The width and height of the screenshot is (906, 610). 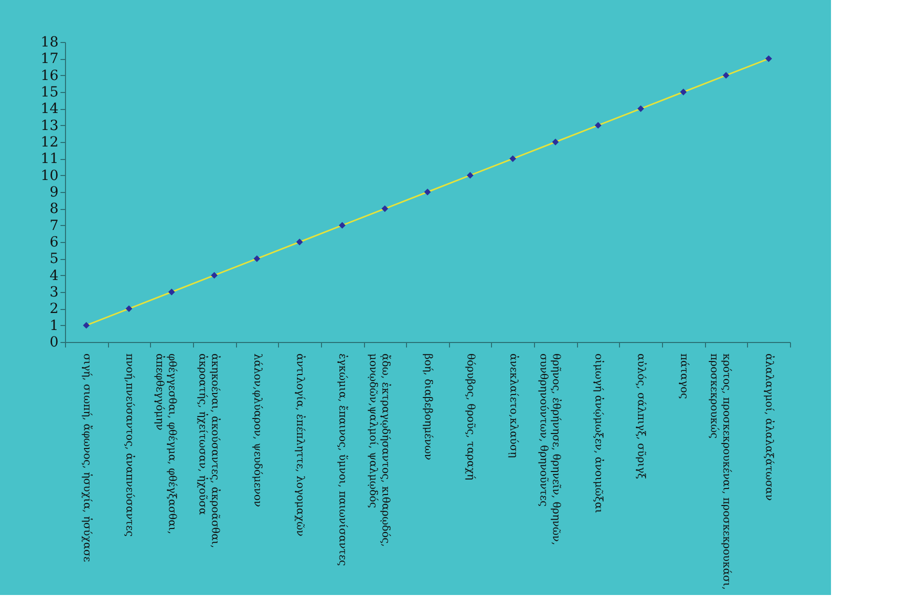 I want to click on x-tick-label: ἀντιλογία, ἐπέπληττε, λογομαχῶν, so click(x=300, y=445).